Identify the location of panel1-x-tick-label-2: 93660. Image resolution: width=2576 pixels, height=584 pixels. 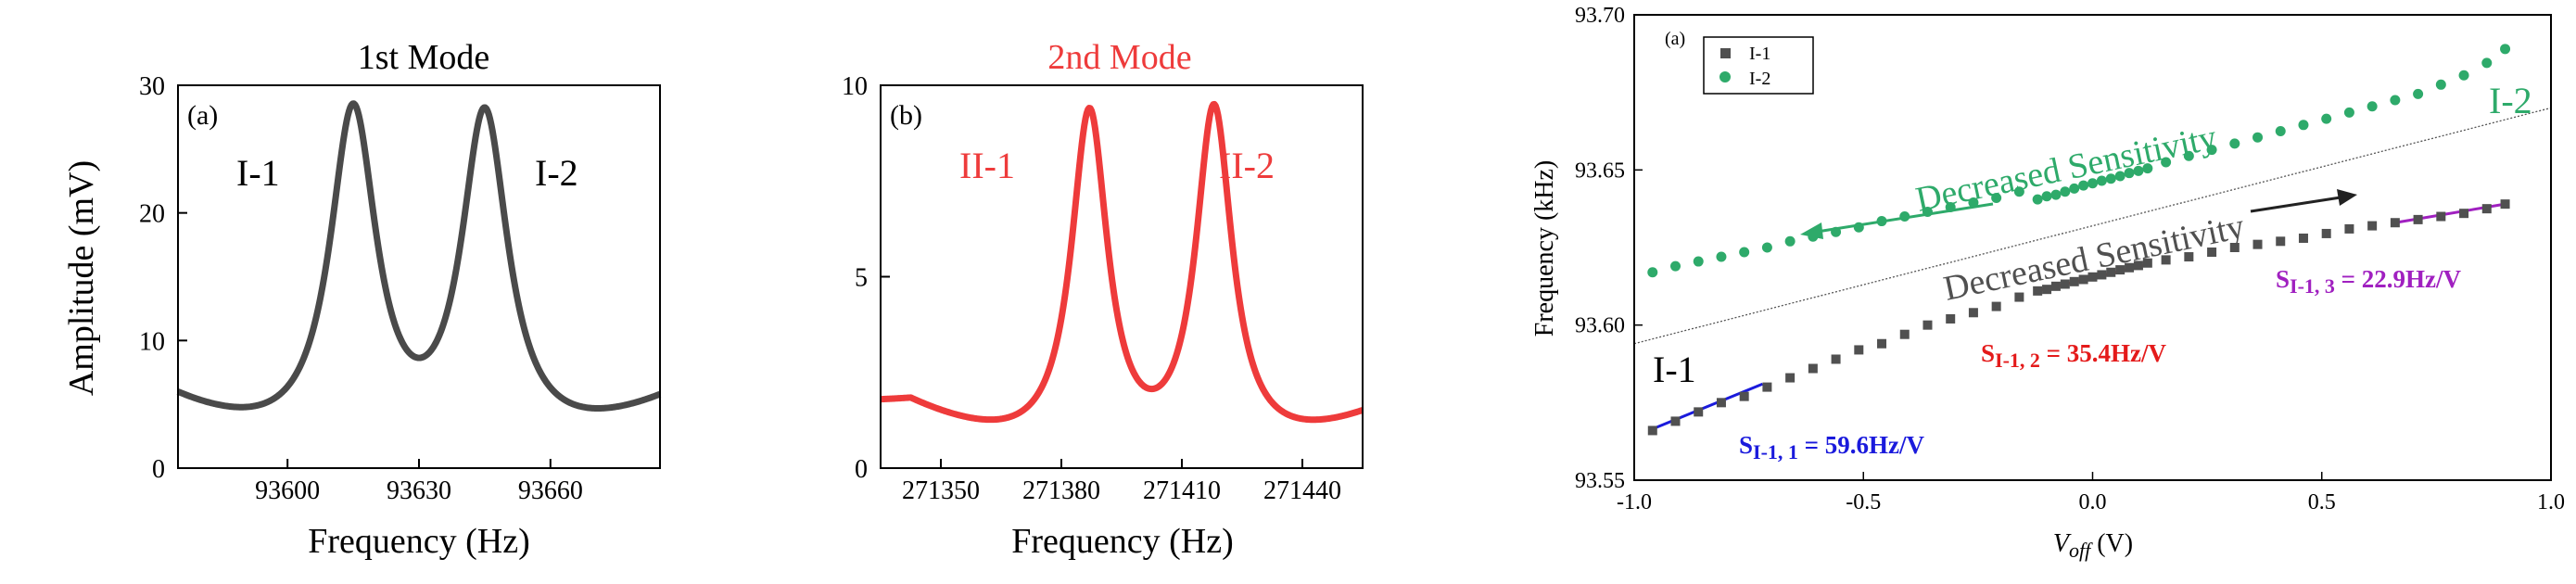
(550, 490).